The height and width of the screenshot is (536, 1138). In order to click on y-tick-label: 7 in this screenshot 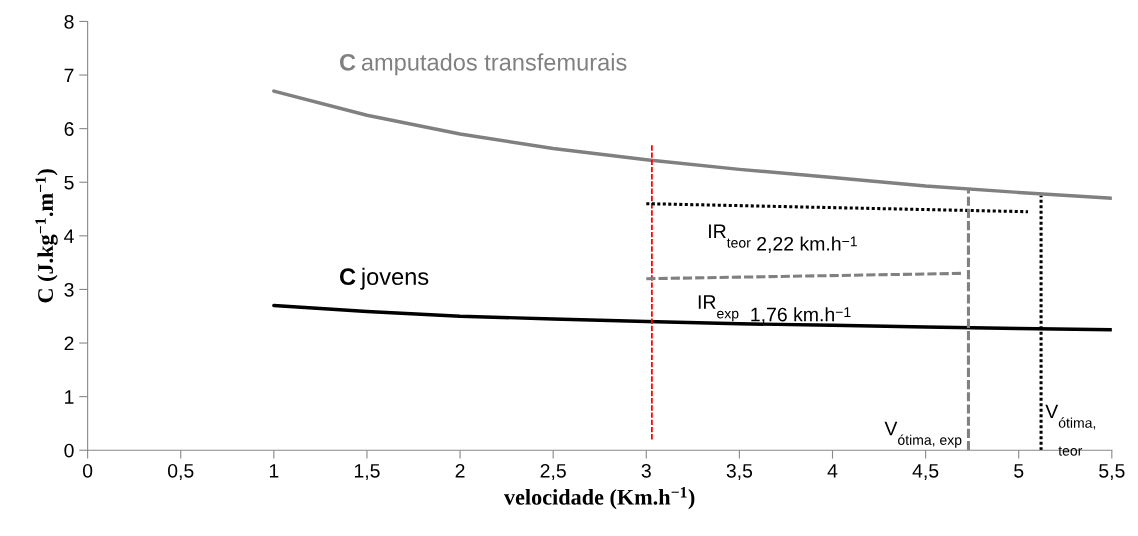, I will do `click(69, 75)`.